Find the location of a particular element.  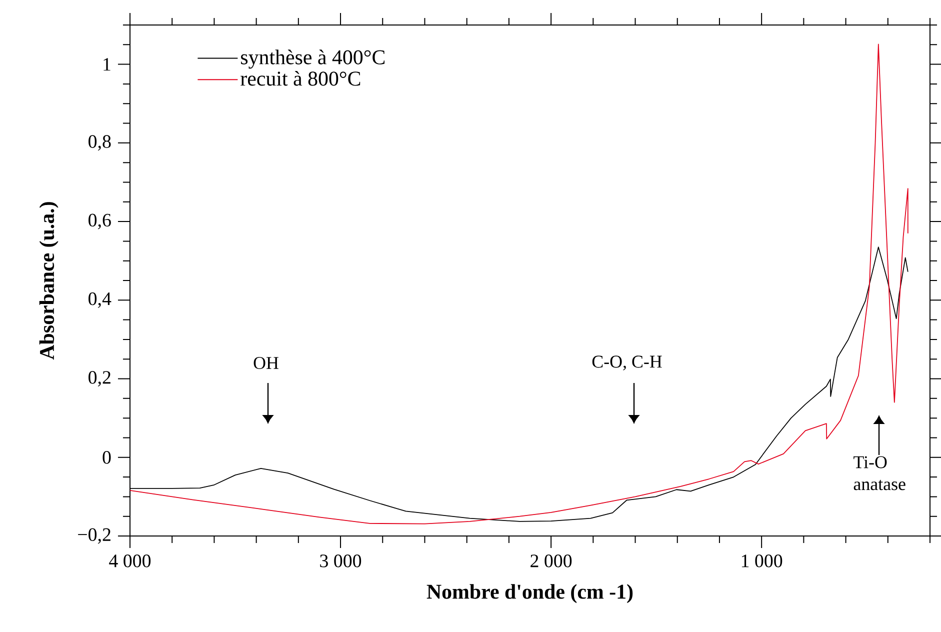

legend-label: recuit à 800°C is located at coordinates (300, 78).